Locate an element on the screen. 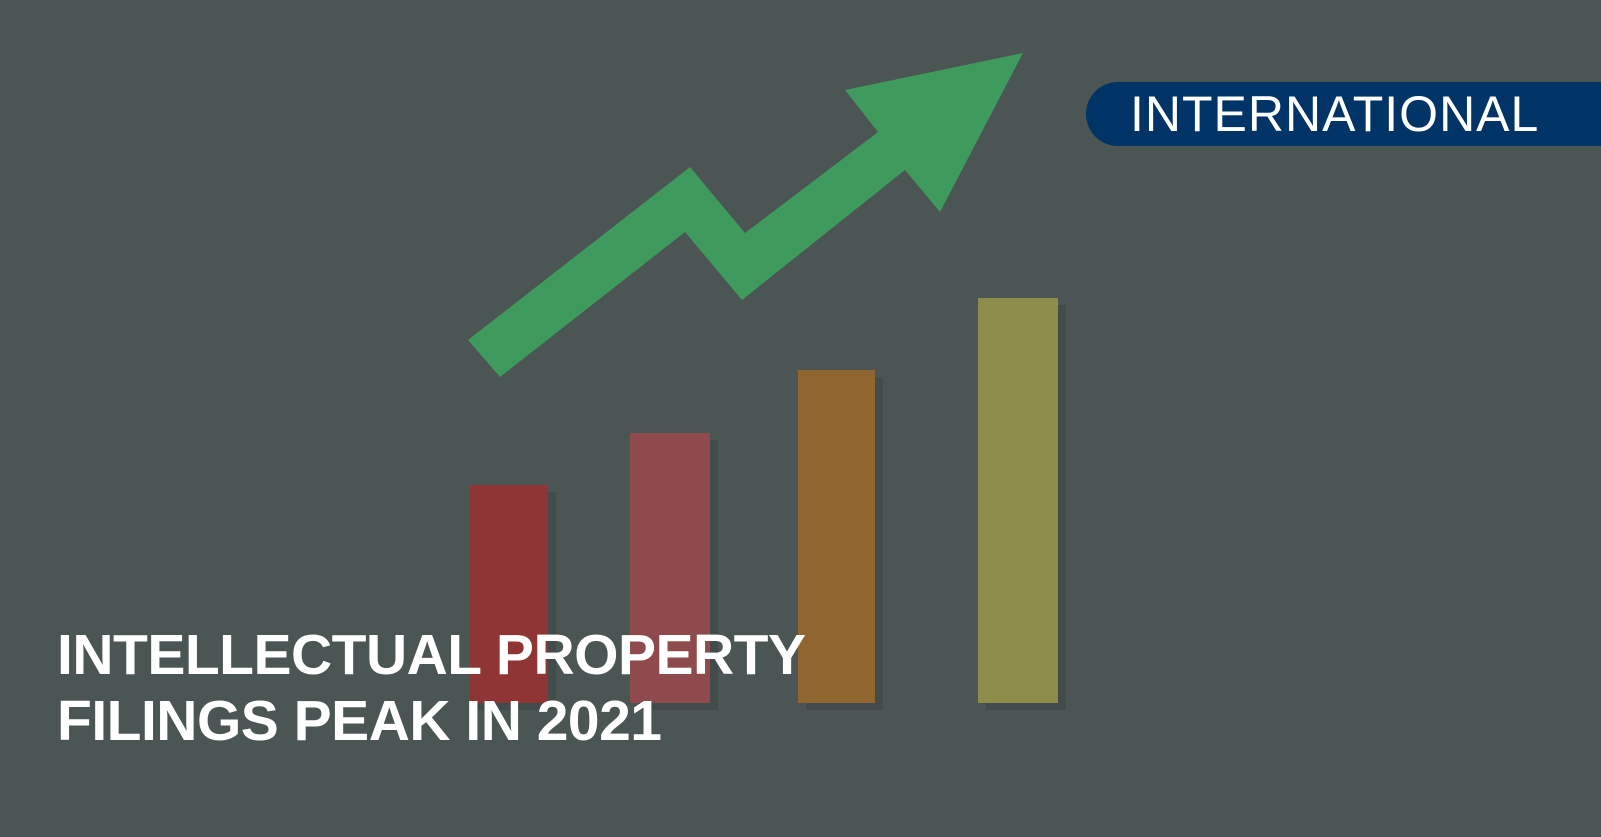 Image resolution: width=1601 pixels, height=837 pixels. bar-olive is located at coordinates (1018, 500).